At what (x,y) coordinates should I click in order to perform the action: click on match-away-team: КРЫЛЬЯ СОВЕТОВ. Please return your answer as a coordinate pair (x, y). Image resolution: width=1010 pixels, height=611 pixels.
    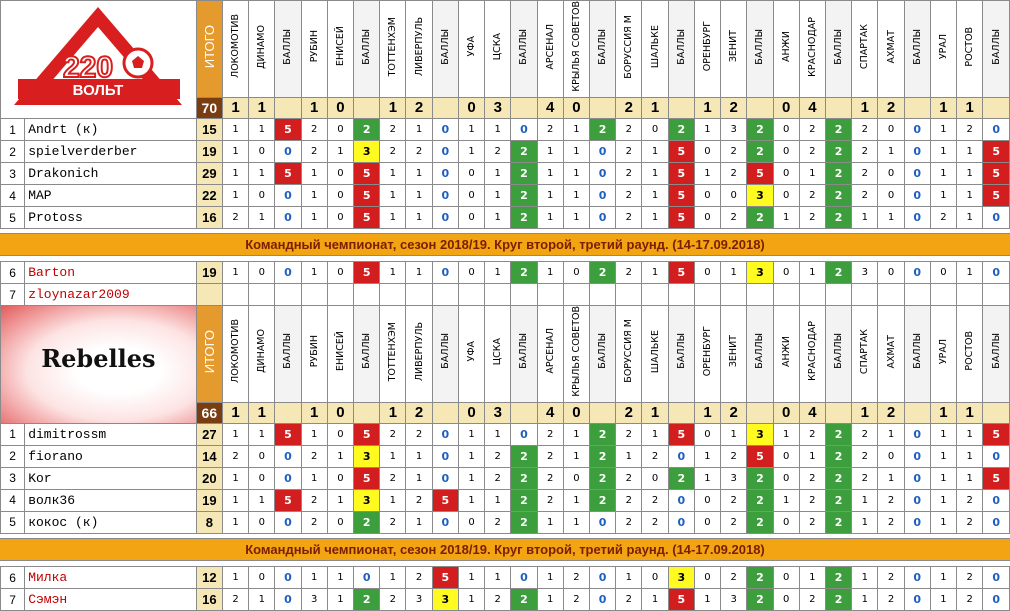
    Looking at the image, I should click on (576, 354).